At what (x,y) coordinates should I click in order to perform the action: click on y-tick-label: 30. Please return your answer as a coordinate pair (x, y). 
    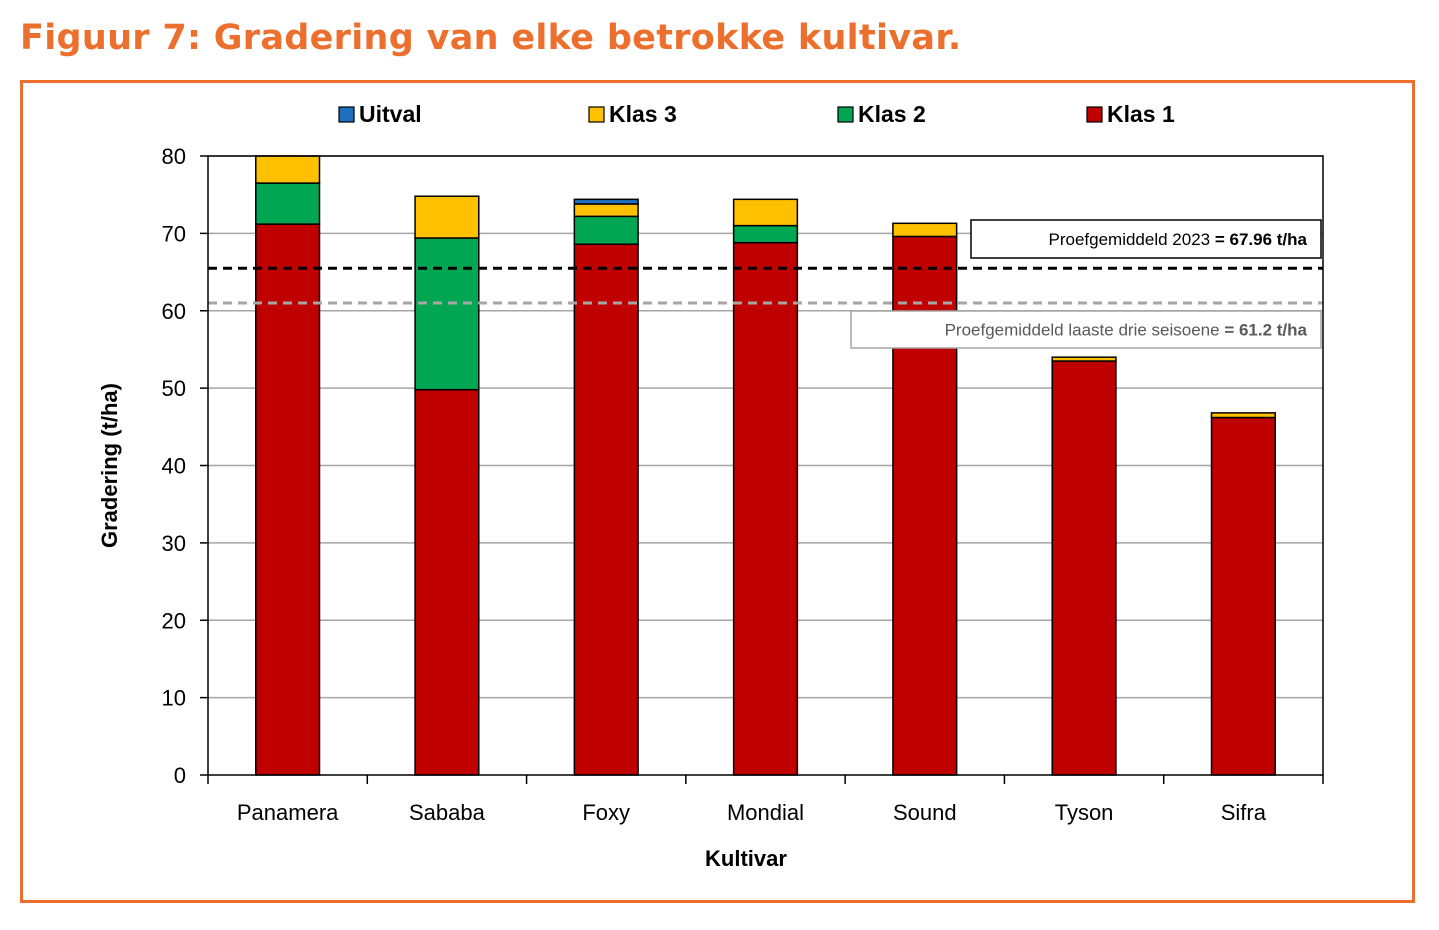
    Looking at the image, I should click on (174, 543).